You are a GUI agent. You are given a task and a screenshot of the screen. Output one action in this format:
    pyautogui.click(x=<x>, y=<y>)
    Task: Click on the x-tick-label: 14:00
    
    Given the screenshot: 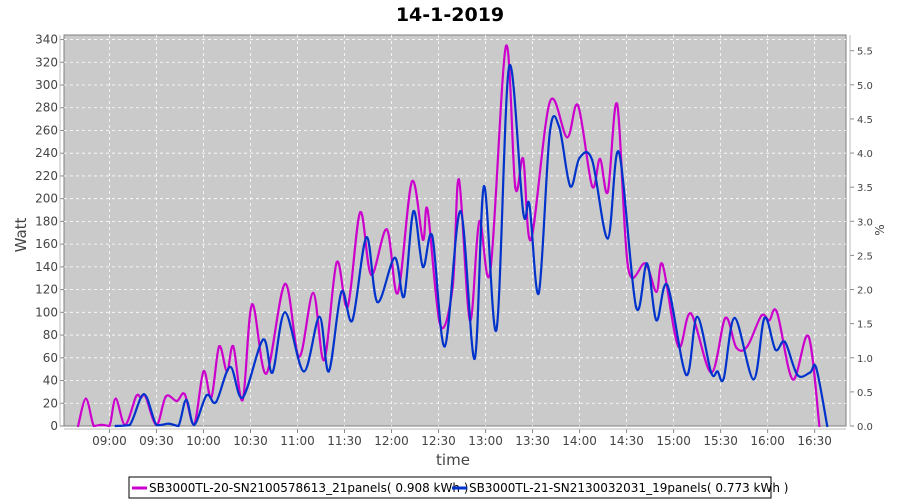 What is the action you would take?
    pyautogui.click(x=579, y=441)
    